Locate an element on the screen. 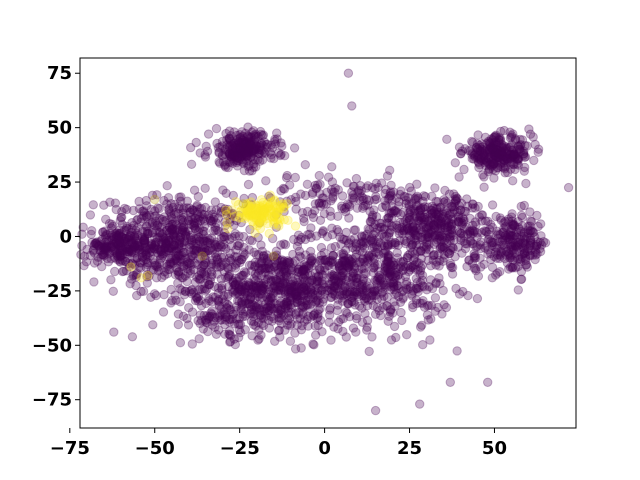 The height and width of the screenshot is (480, 640). x-tick-label-4: 25 is located at coordinates (409, 448).